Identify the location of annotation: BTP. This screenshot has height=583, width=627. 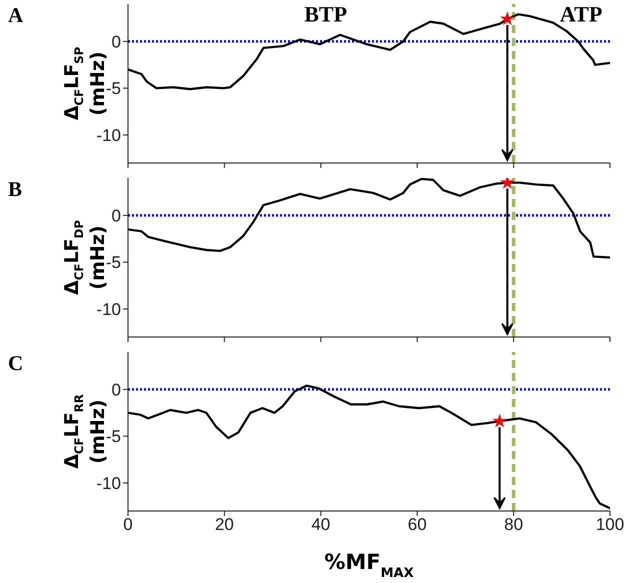
(326, 14).